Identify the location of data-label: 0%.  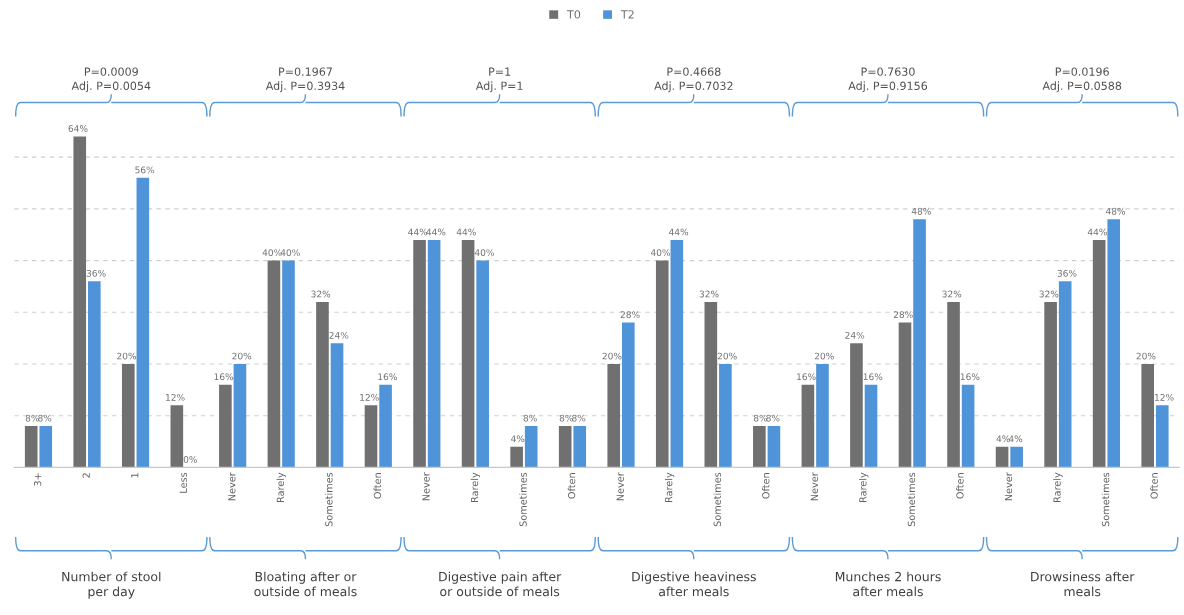
(190, 459).